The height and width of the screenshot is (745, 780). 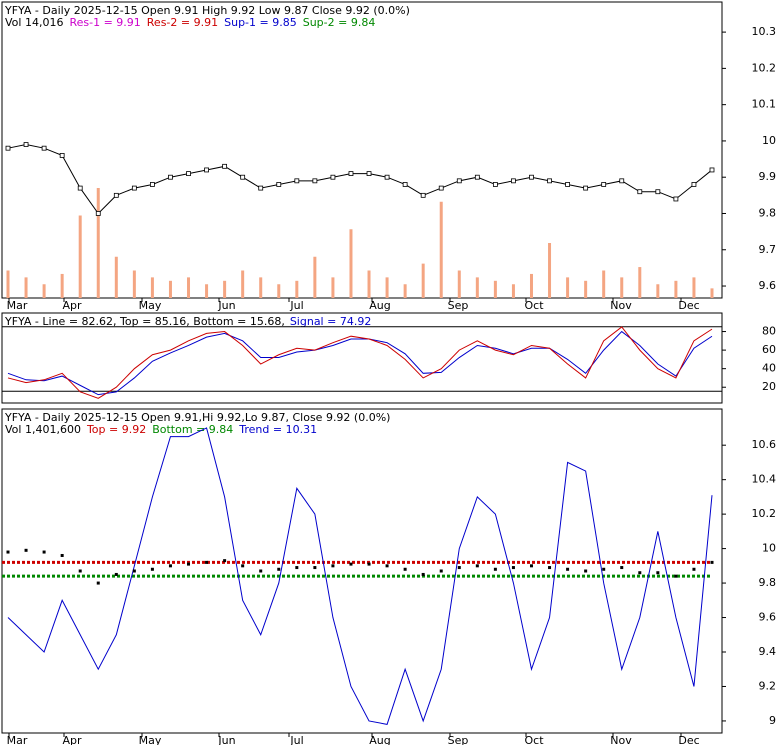 What do you see at coordinates (688, 305) in the screenshot?
I see `x-tick-label: Dec` at bounding box center [688, 305].